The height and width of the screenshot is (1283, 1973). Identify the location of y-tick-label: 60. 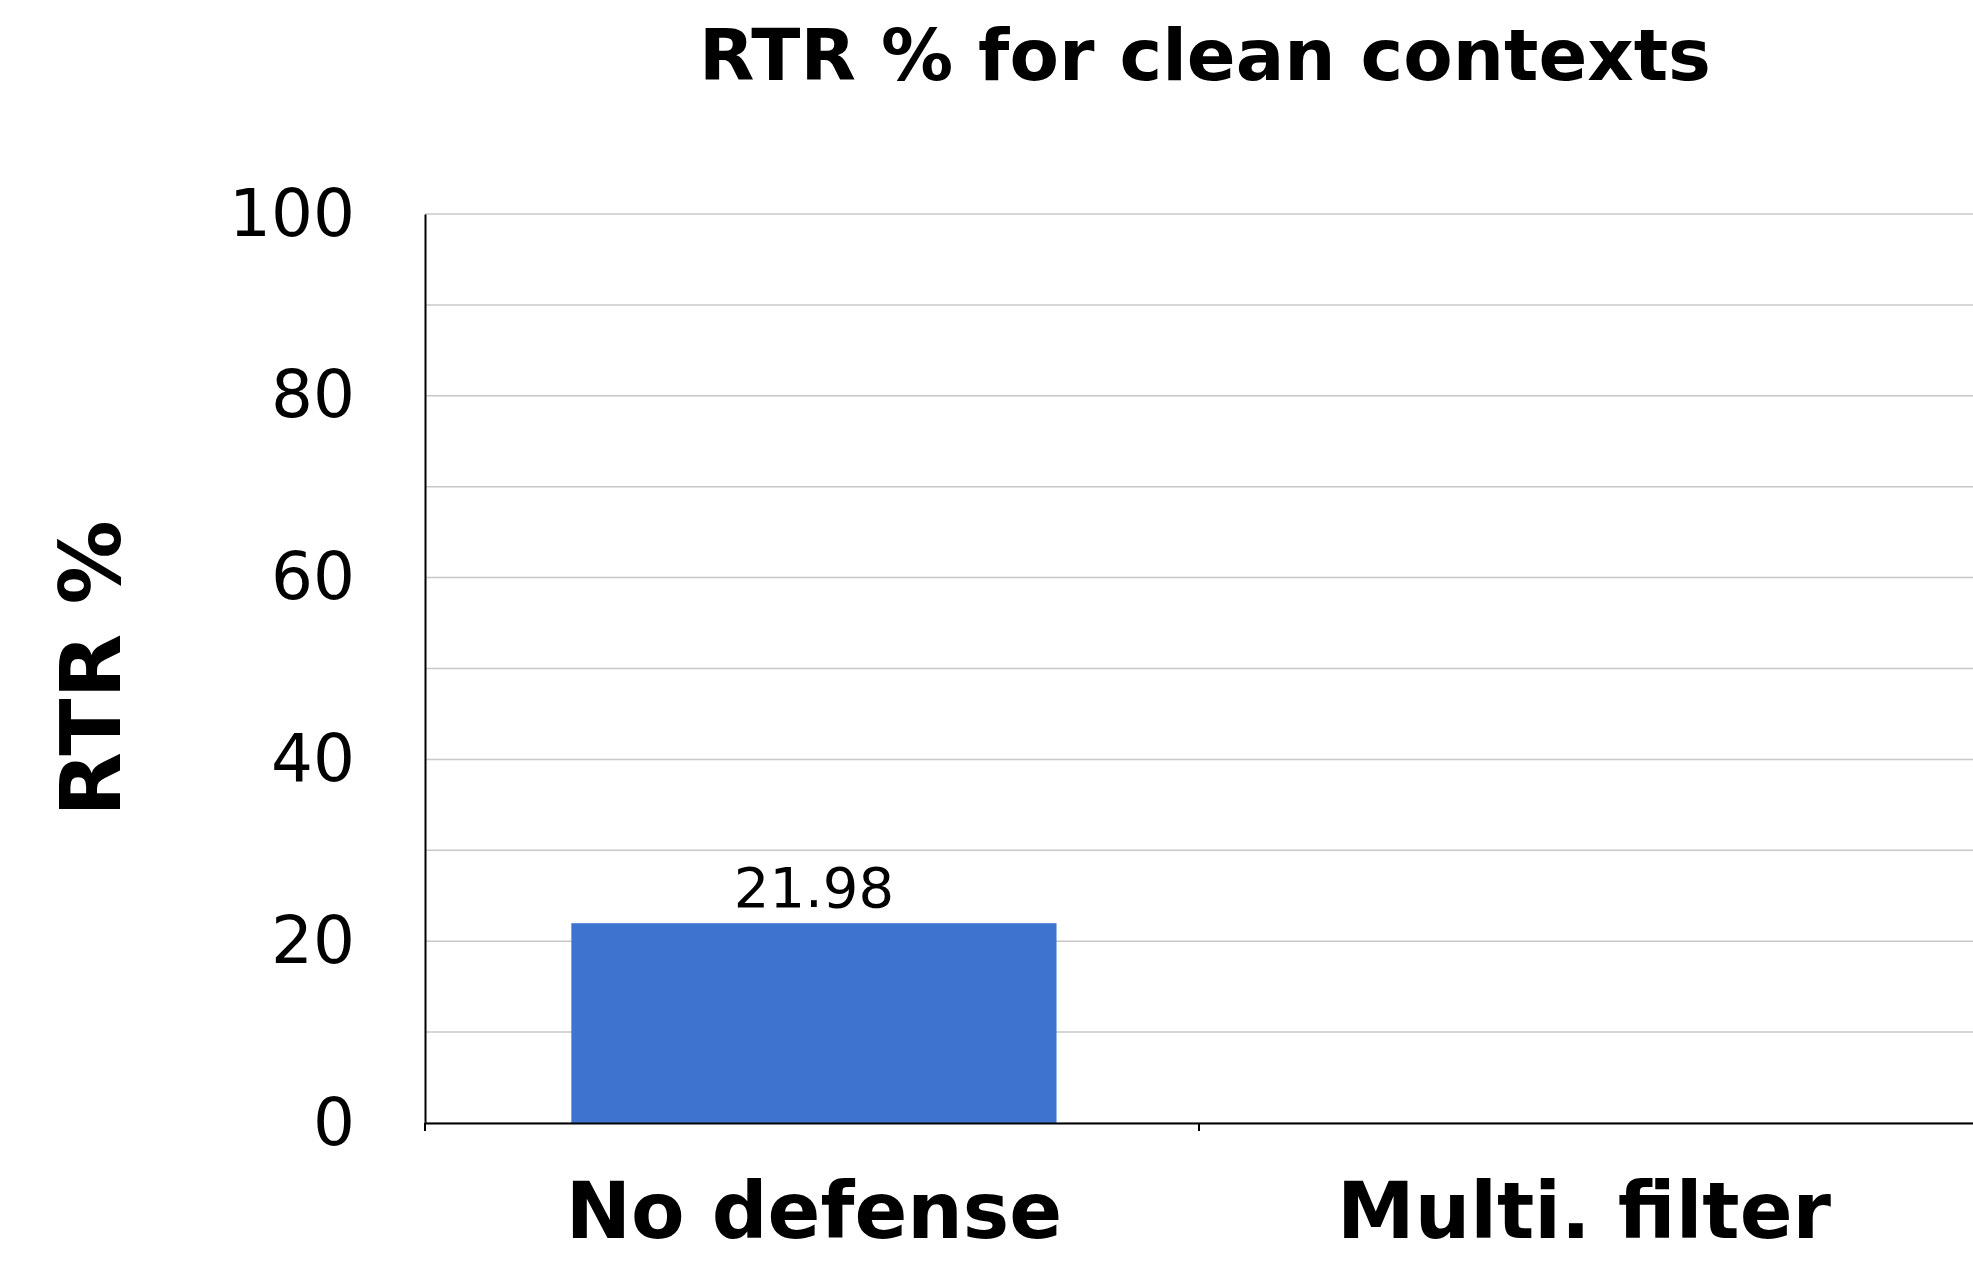
(313, 577).